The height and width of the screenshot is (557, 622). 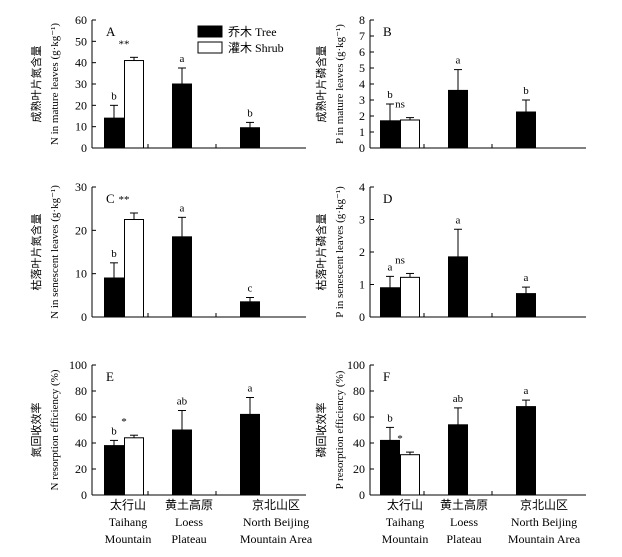 I want to click on y-axis-label-en: N in mature leaves (g·kg⁻¹), so click(x=55, y=84).